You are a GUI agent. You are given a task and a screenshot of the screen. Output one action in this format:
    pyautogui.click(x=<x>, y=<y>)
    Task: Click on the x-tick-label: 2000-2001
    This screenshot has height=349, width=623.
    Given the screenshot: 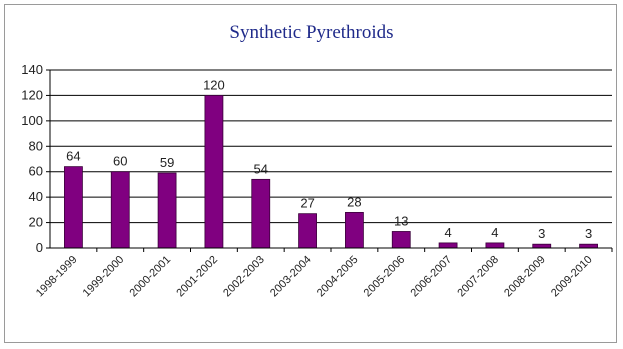 What is the action you would take?
    pyautogui.click(x=151, y=277)
    